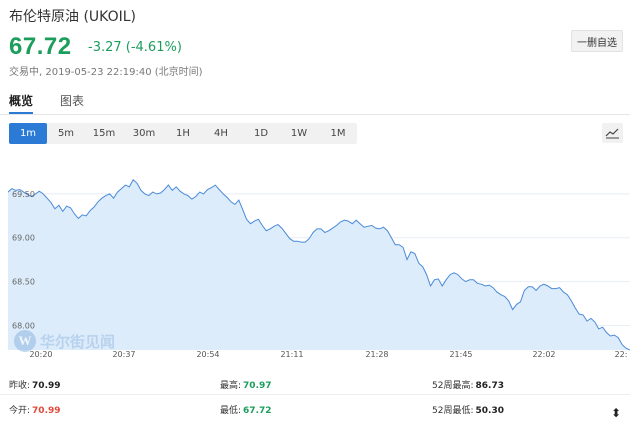  I want to click on line-chart-icon, so click(612, 133).